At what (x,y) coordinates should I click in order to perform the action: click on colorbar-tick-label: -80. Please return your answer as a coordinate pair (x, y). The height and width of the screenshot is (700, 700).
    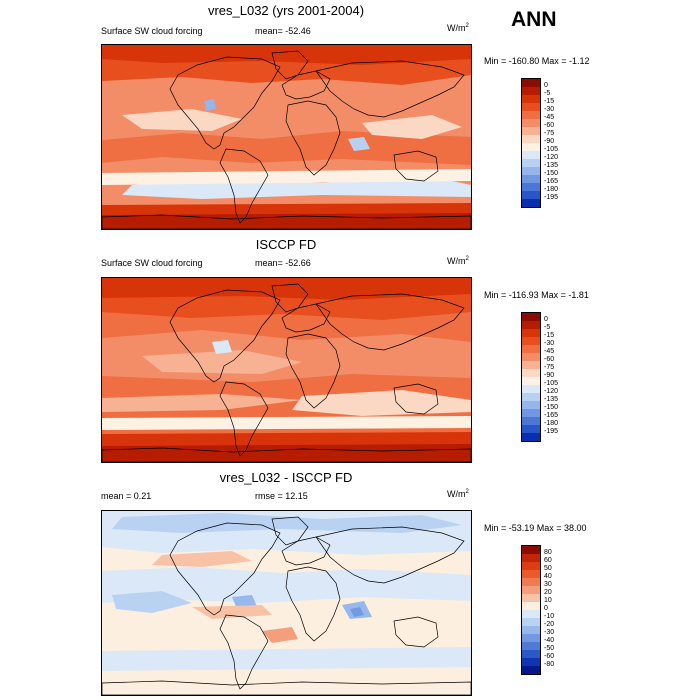
    Looking at the image, I should click on (549, 664).